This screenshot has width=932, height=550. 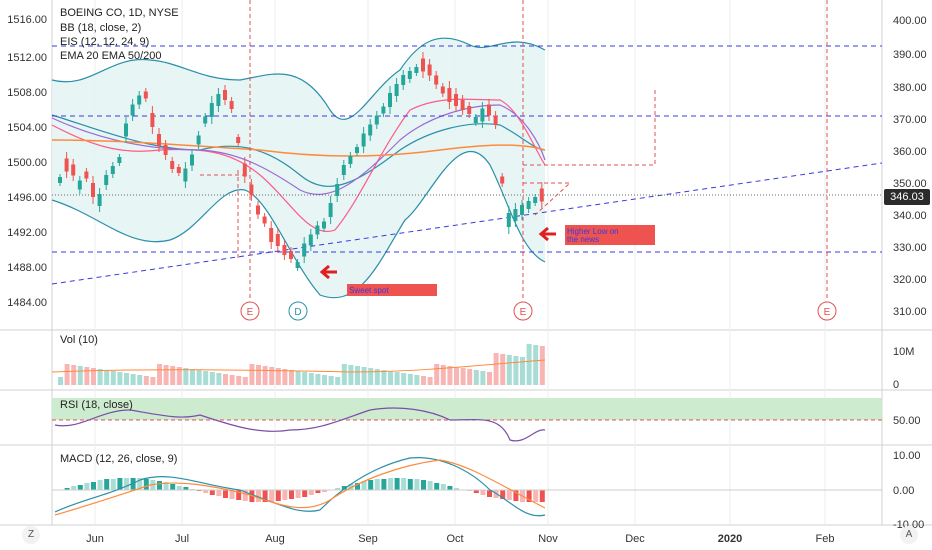 I want to click on bollinger-upper, so click(x=298, y=78).